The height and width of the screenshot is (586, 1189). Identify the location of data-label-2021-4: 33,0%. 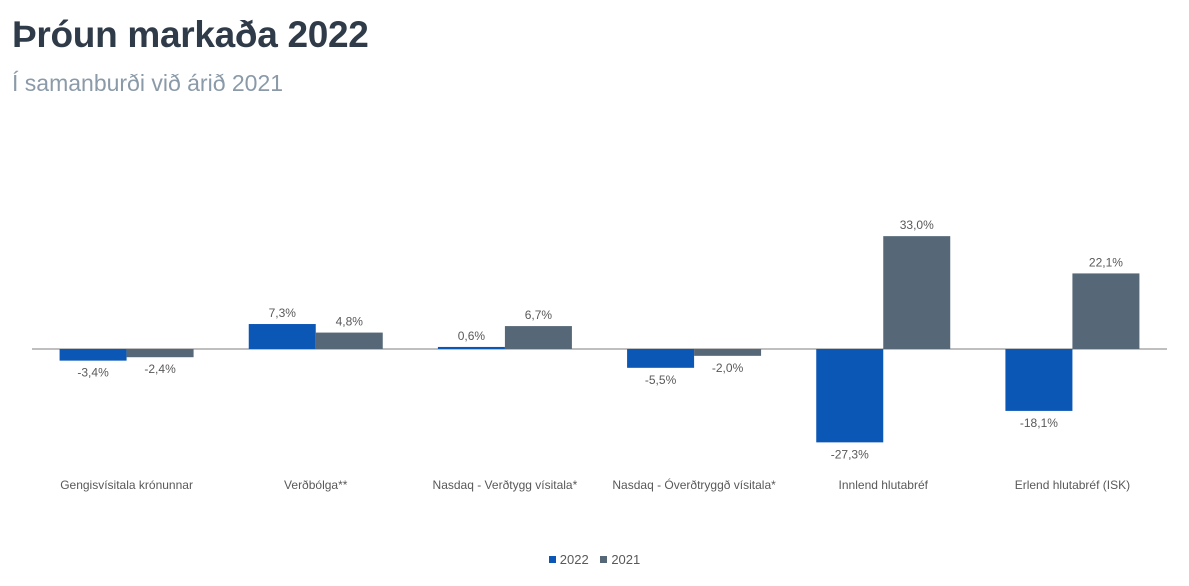
(917, 225).